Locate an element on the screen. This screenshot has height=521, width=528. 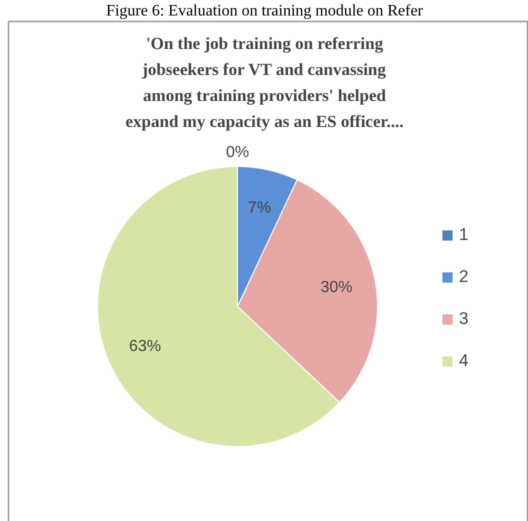
legend-label: 3 is located at coordinates (464, 319).